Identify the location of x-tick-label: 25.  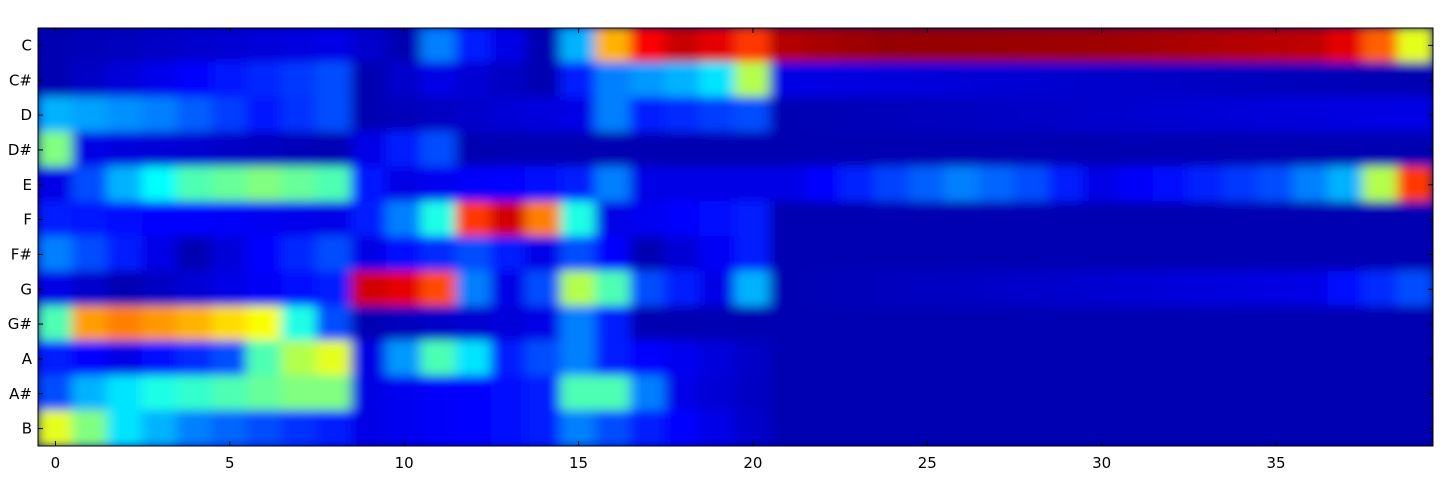
(927, 463).